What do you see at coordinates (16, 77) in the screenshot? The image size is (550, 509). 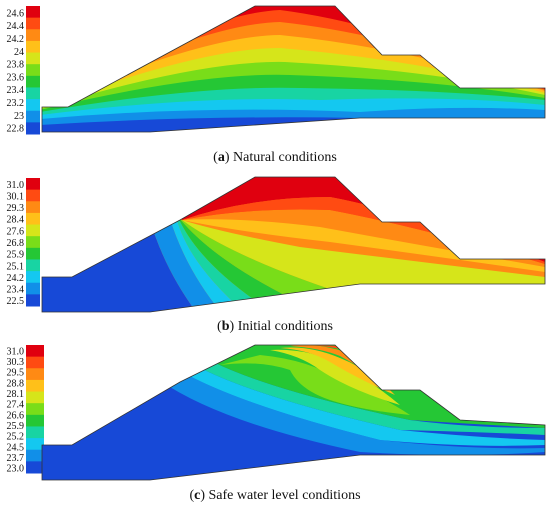 I see `colorbar-tick-label: 23.6` at bounding box center [16, 77].